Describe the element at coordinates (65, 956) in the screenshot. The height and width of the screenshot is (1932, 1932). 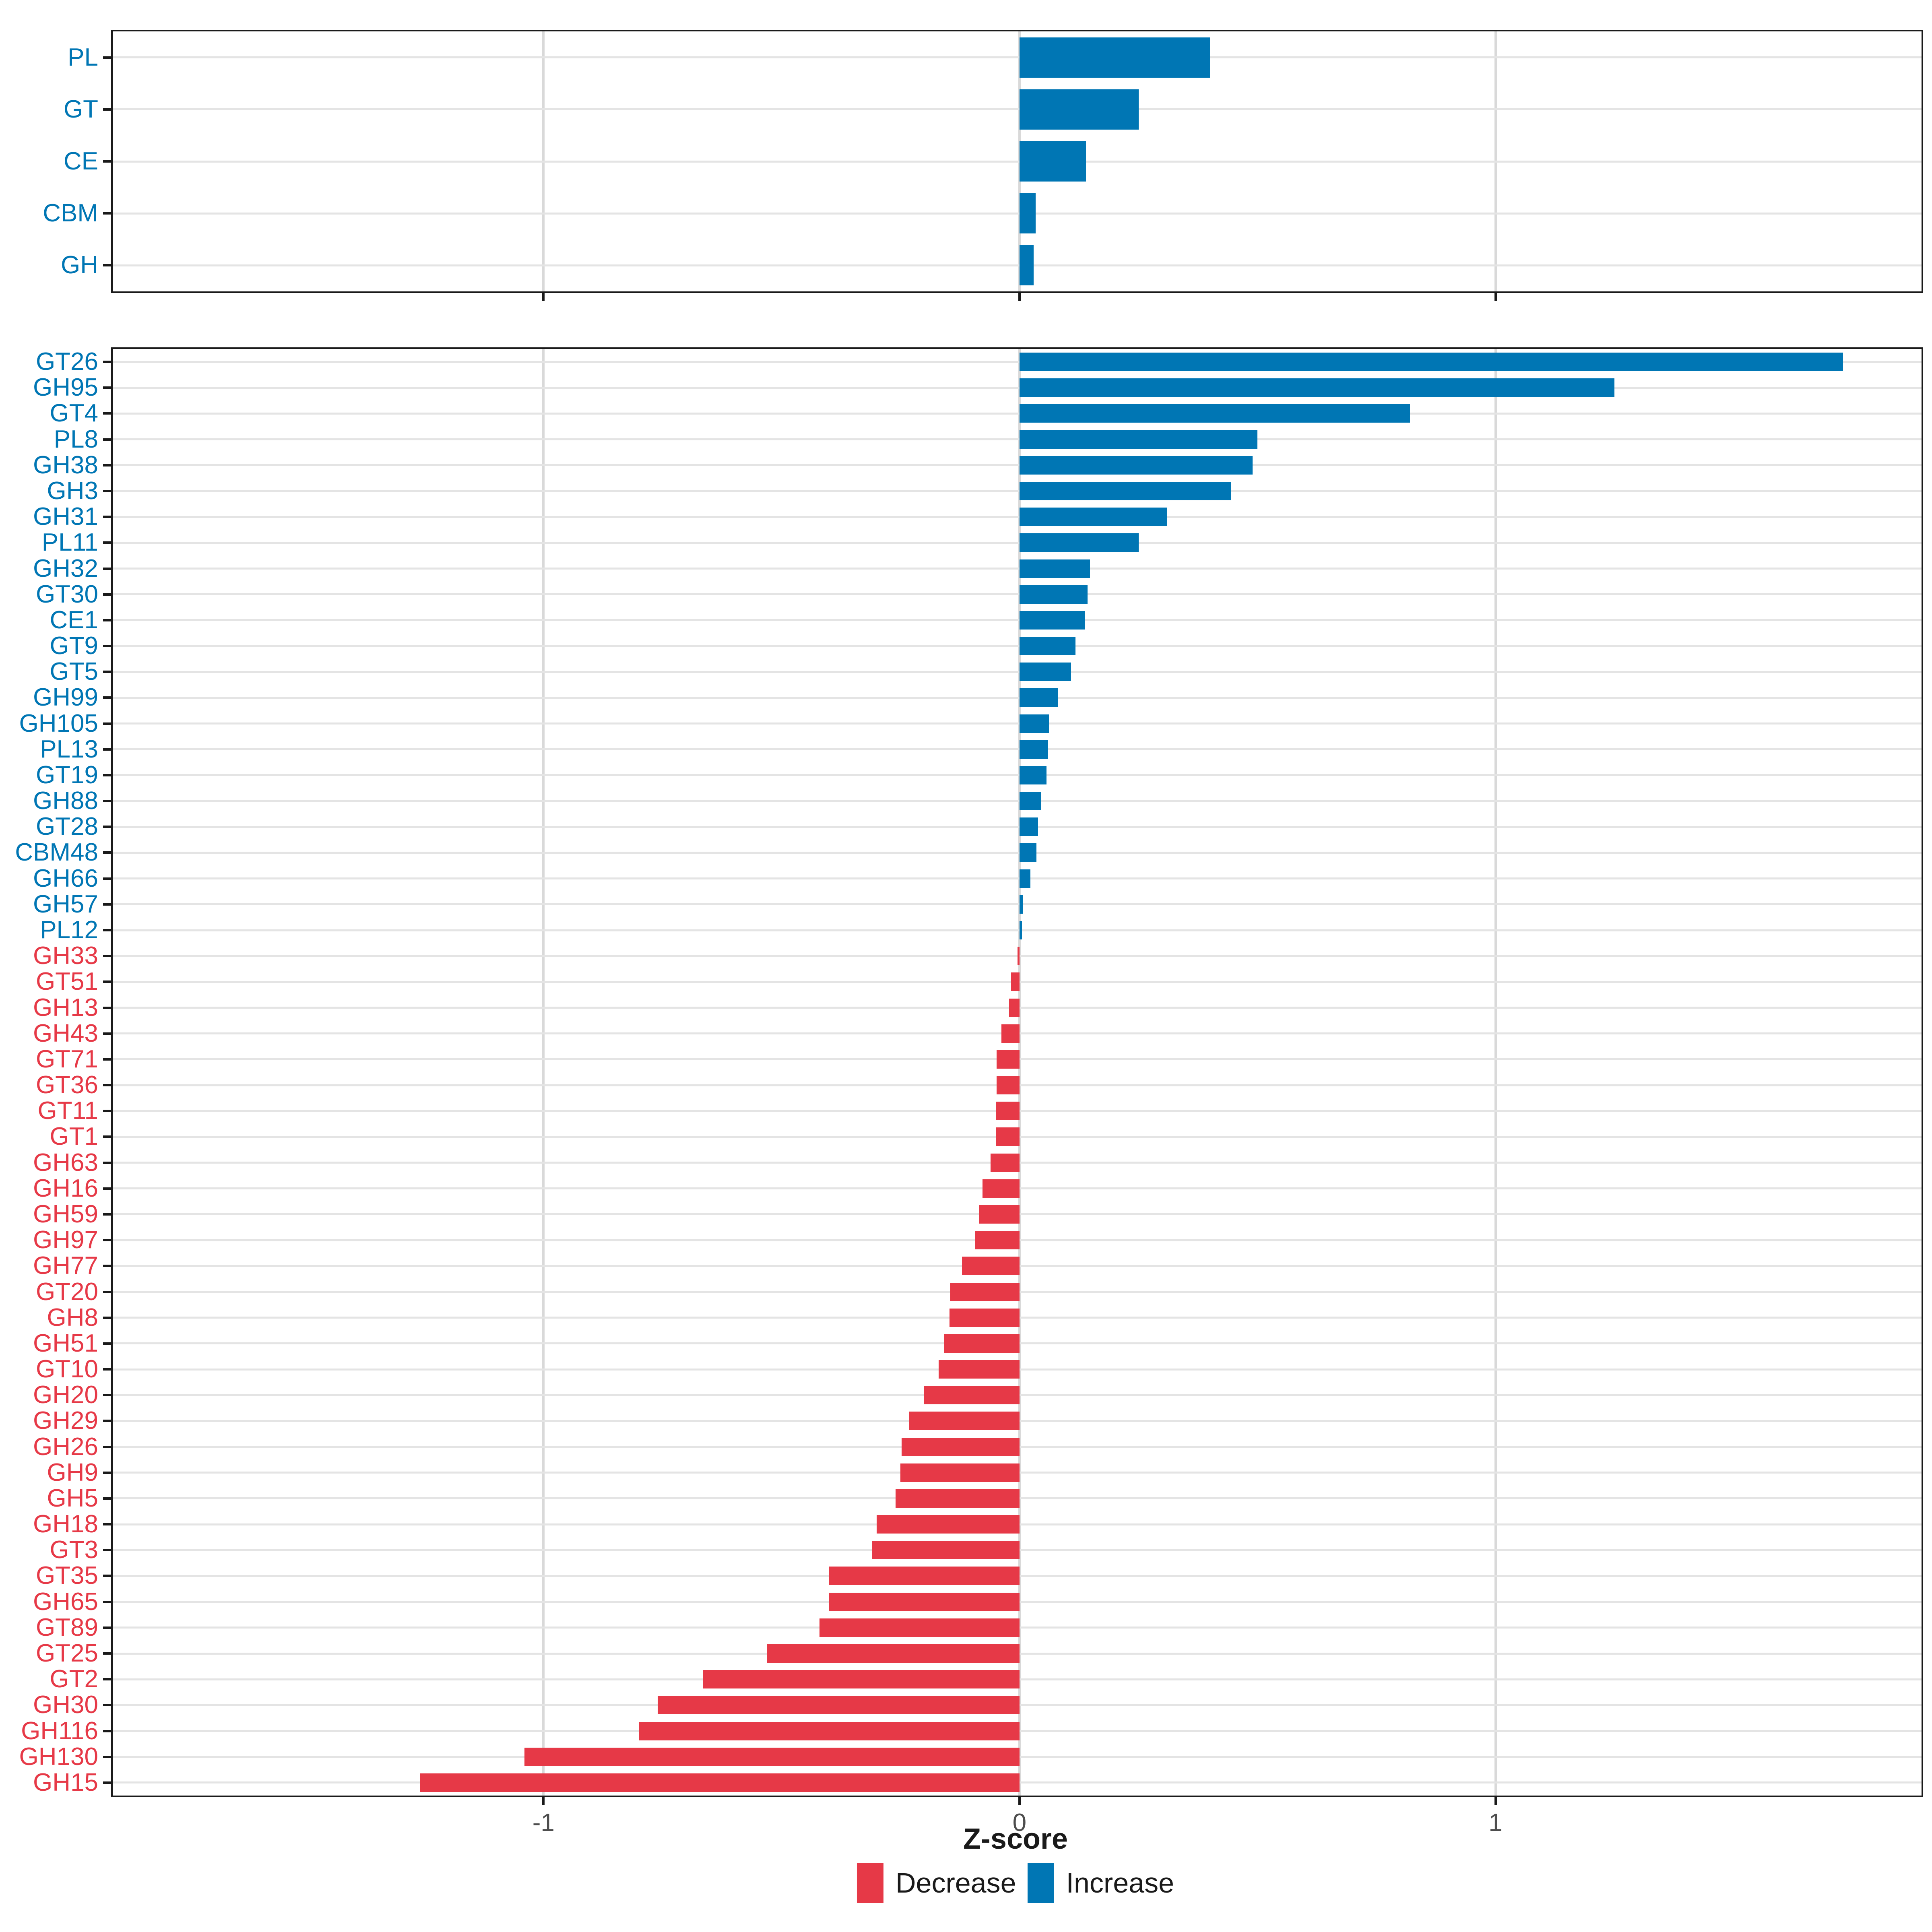
I see `y-axis-label-GH33: GH33` at that location.